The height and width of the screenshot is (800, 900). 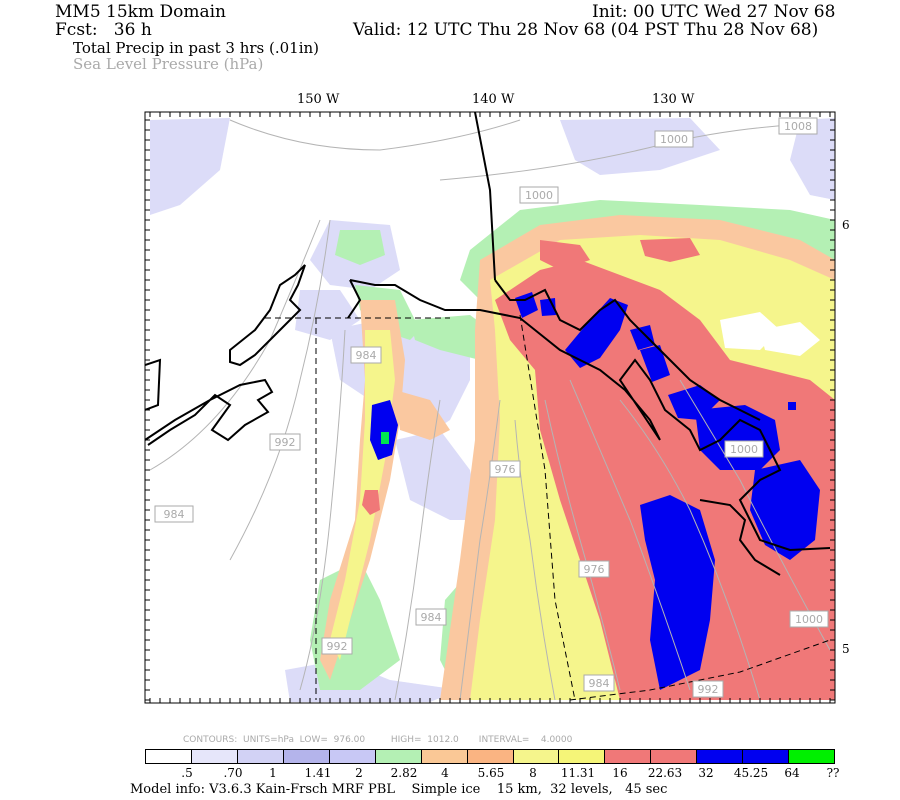 I want to click on colorbar-label: 2.82, so click(x=404, y=773).